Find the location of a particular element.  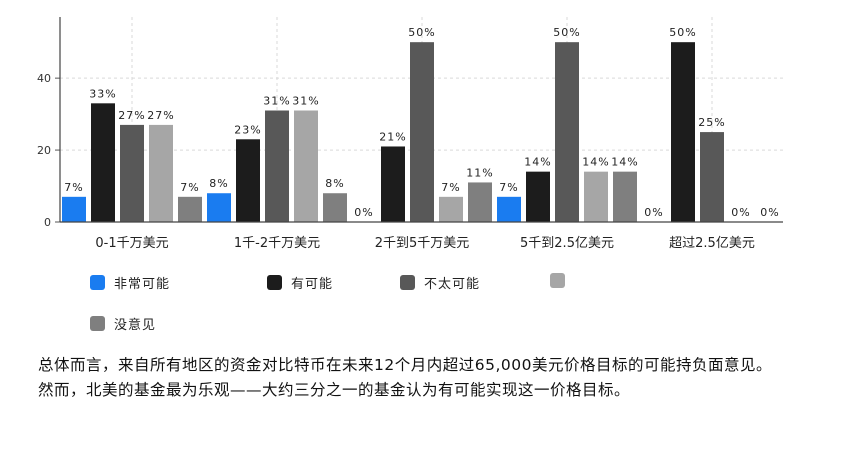

x-tick-label: 2千到5千万美元 is located at coordinates (422, 243).